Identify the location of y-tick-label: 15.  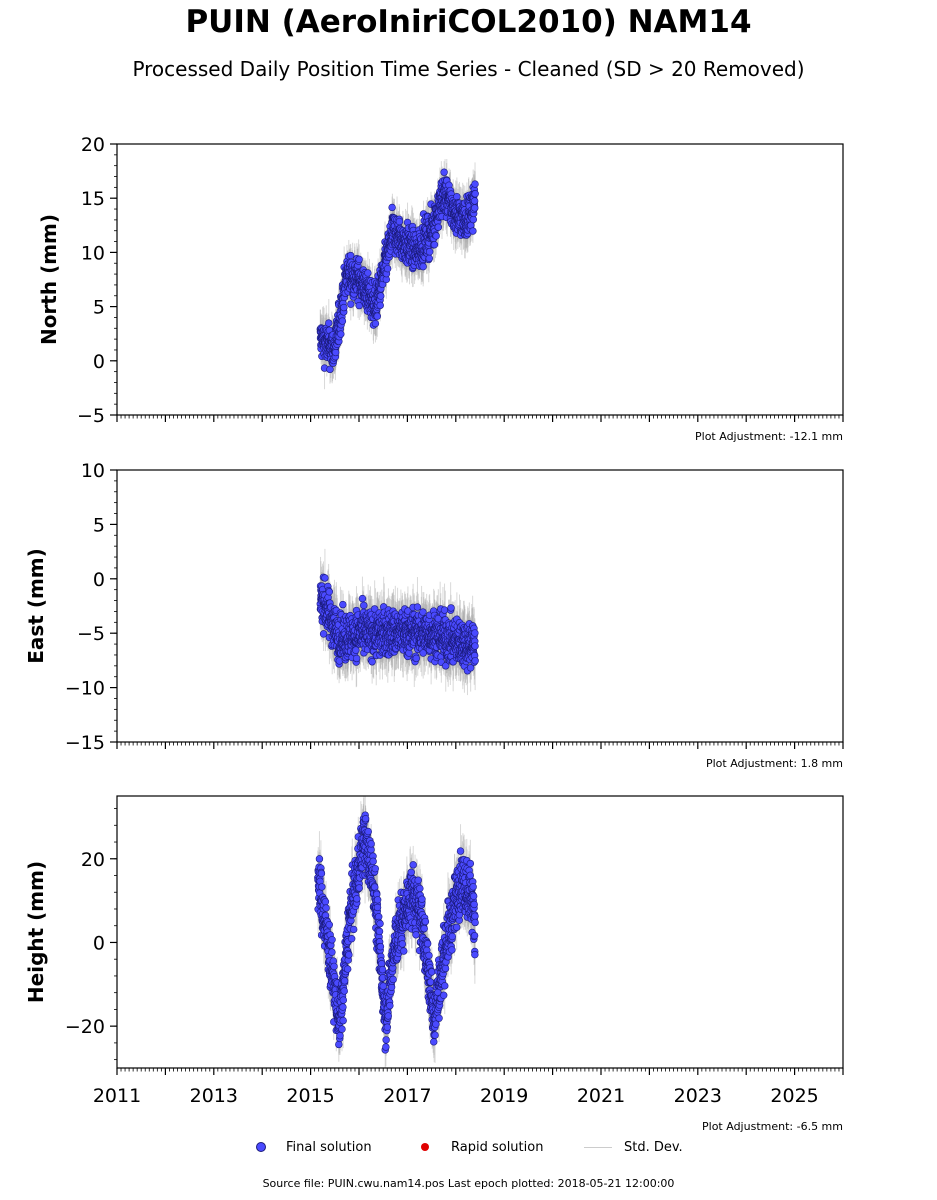
(93, 199).